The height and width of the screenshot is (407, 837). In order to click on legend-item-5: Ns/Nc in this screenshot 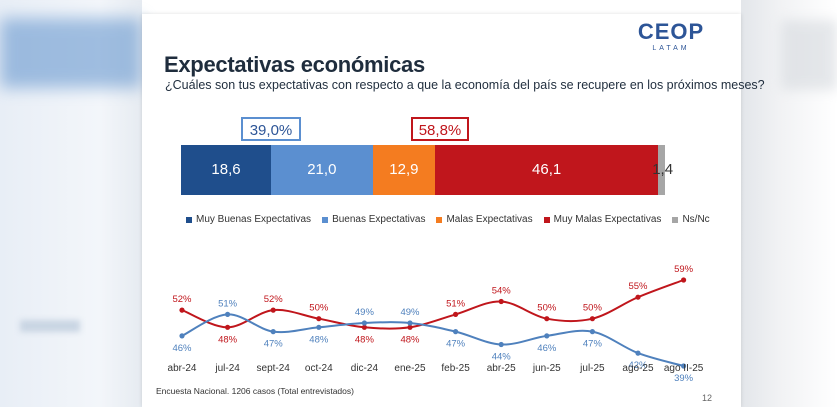, I will do `click(691, 219)`.